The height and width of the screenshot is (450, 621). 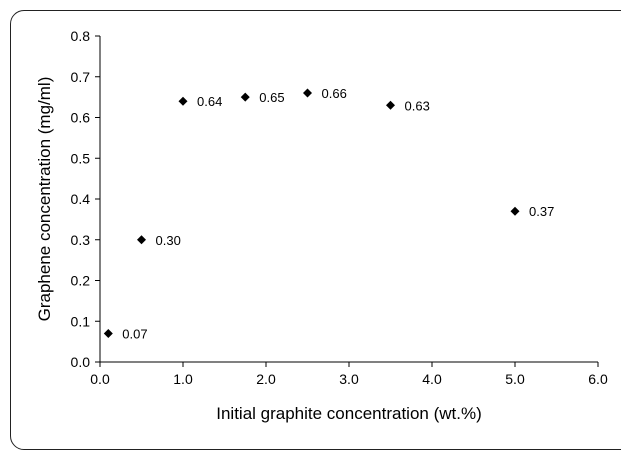 What do you see at coordinates (168, 240) in the screenshot?
I see `data-label: 0.30` at bounding box center [168, 240].